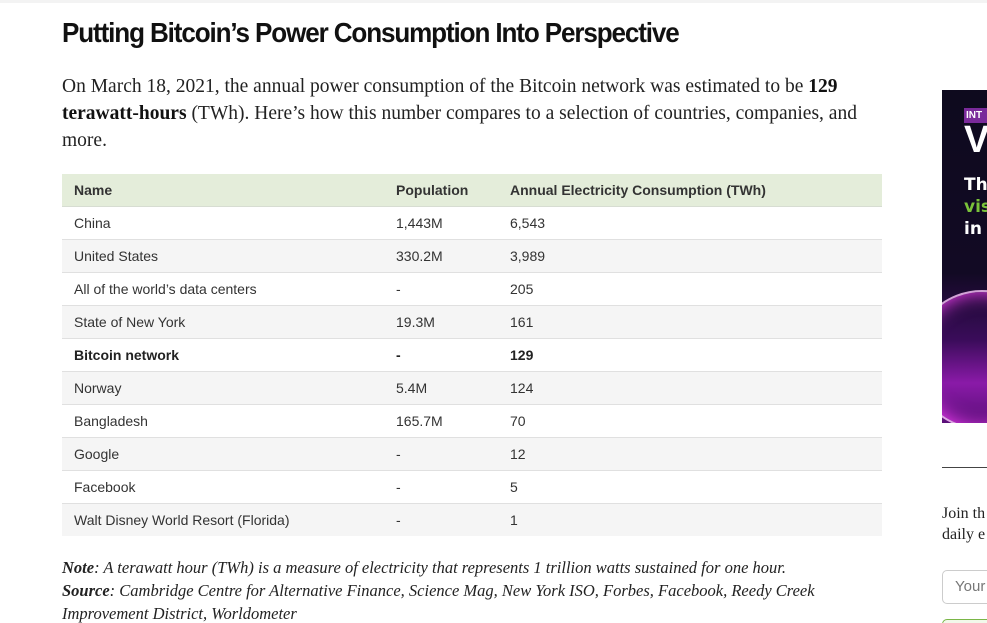 The image size is (987, 623). I want to click on table-row: Walt Disney World Resort (Florida) - 1, so click(472, 519).